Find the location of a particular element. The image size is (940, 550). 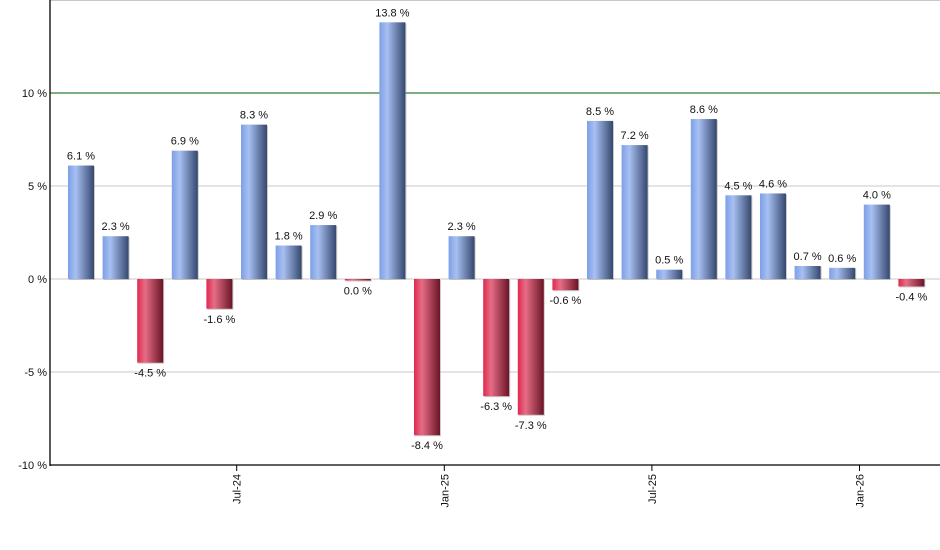

bar-value-label: 6.9 % is located at coordinates (185, 142).